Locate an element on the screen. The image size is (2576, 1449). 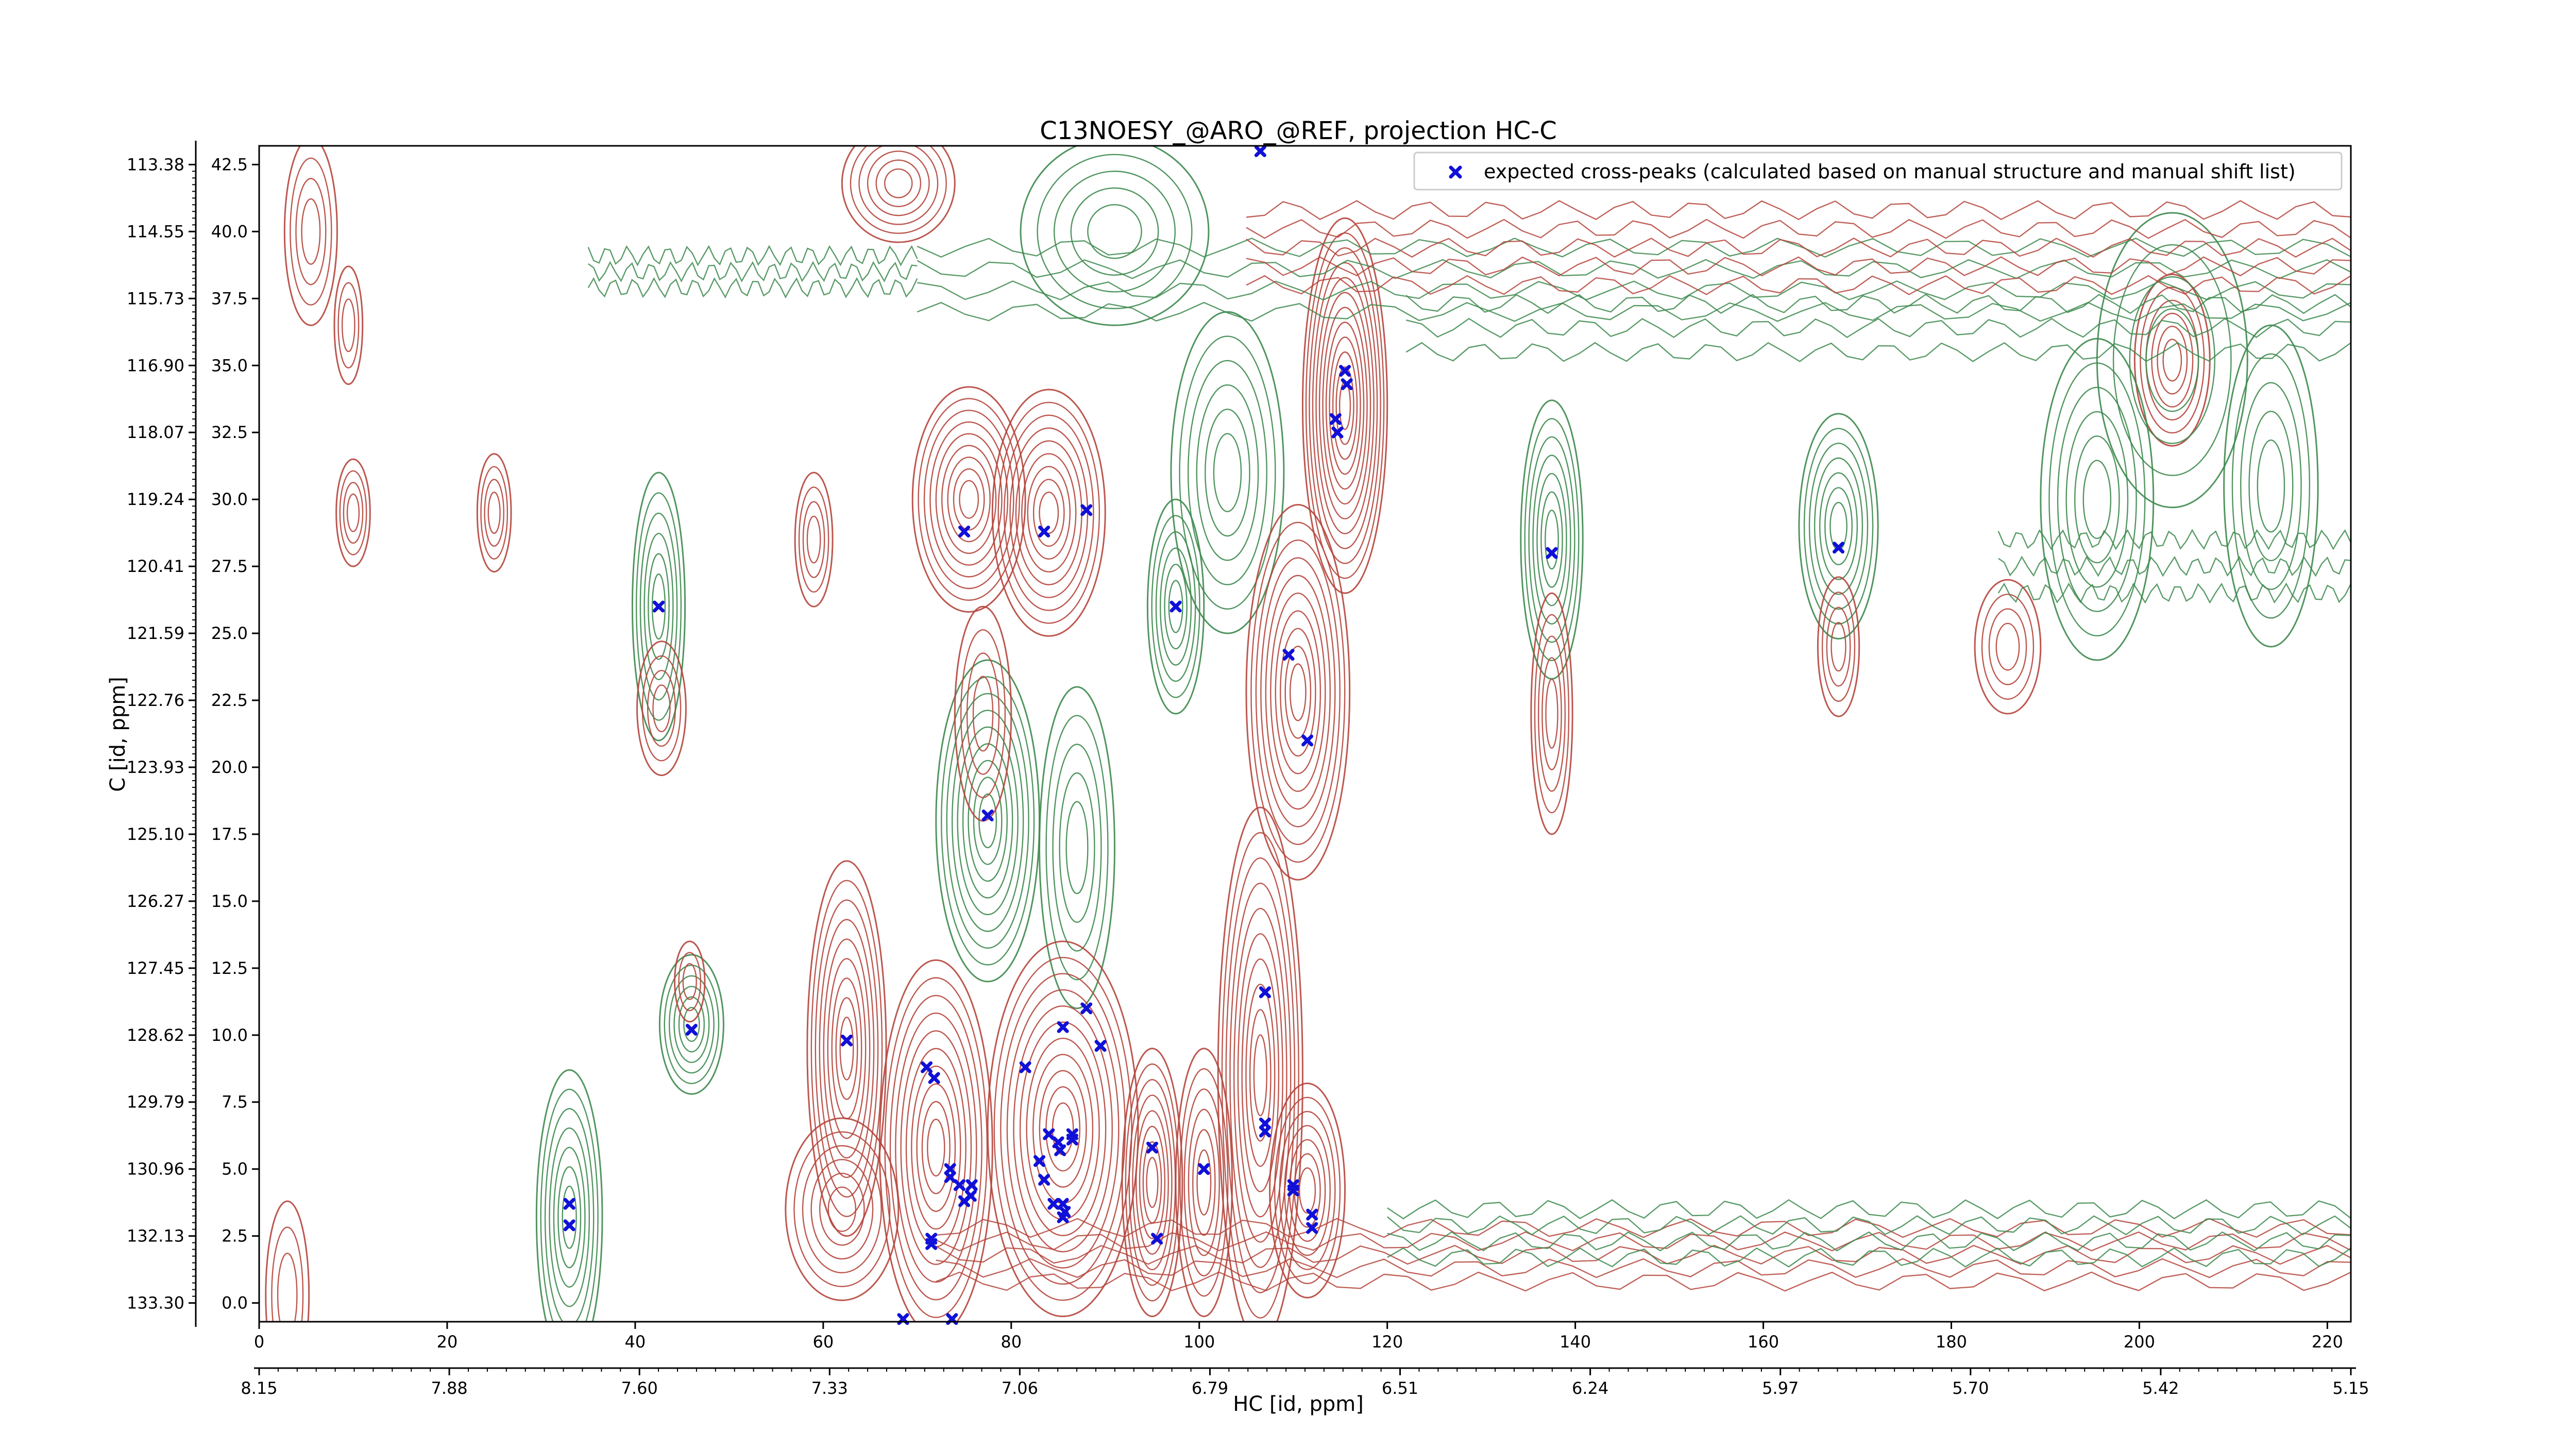
y-ppm-tick-label: 132.13 is located at coordinates (155, 1236).